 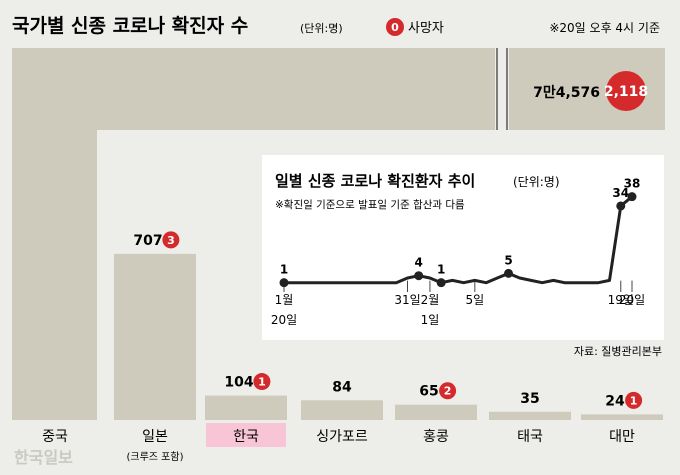 I want to click on death-legend-number: 0, so click(x=395, y=27).